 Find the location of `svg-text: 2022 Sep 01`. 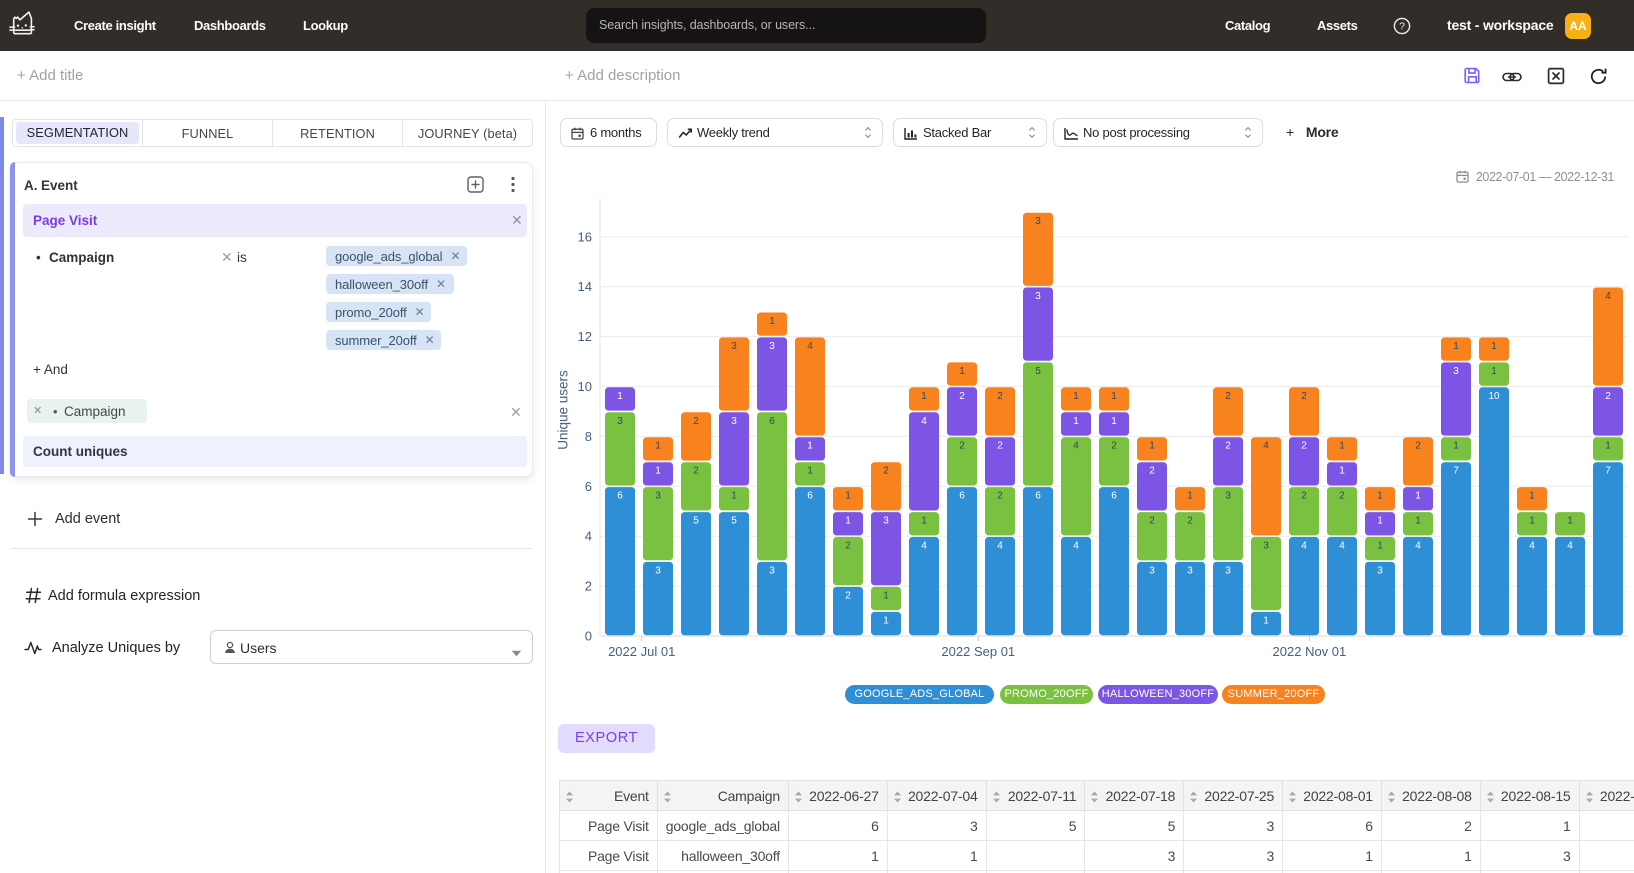

svg-text: 2022 Sep 01 is located at coordinates (978, 651).